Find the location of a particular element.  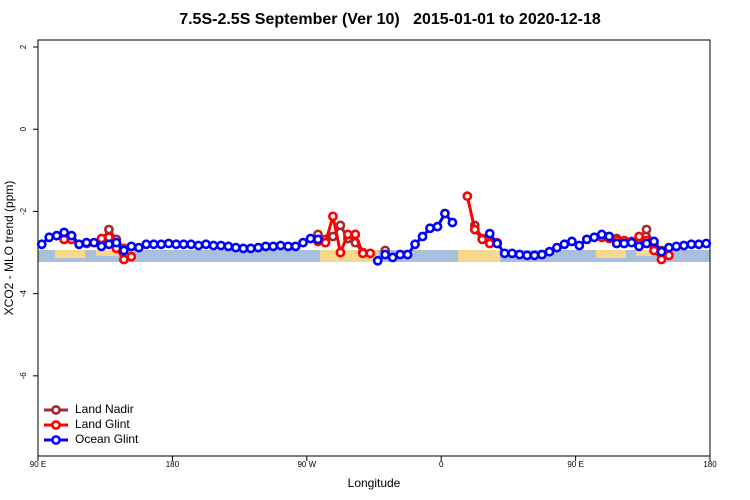

y-axis-label: XCO2 - MLO trend (ppm) is located at coordinates (9, 248).